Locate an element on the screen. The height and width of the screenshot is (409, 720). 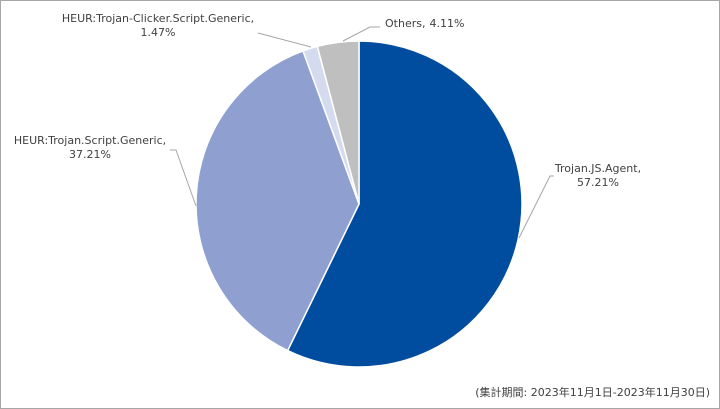
slice-label: HEUR:Trojan.Script.Generic, 37.21% is located at coordinates (90, 147).